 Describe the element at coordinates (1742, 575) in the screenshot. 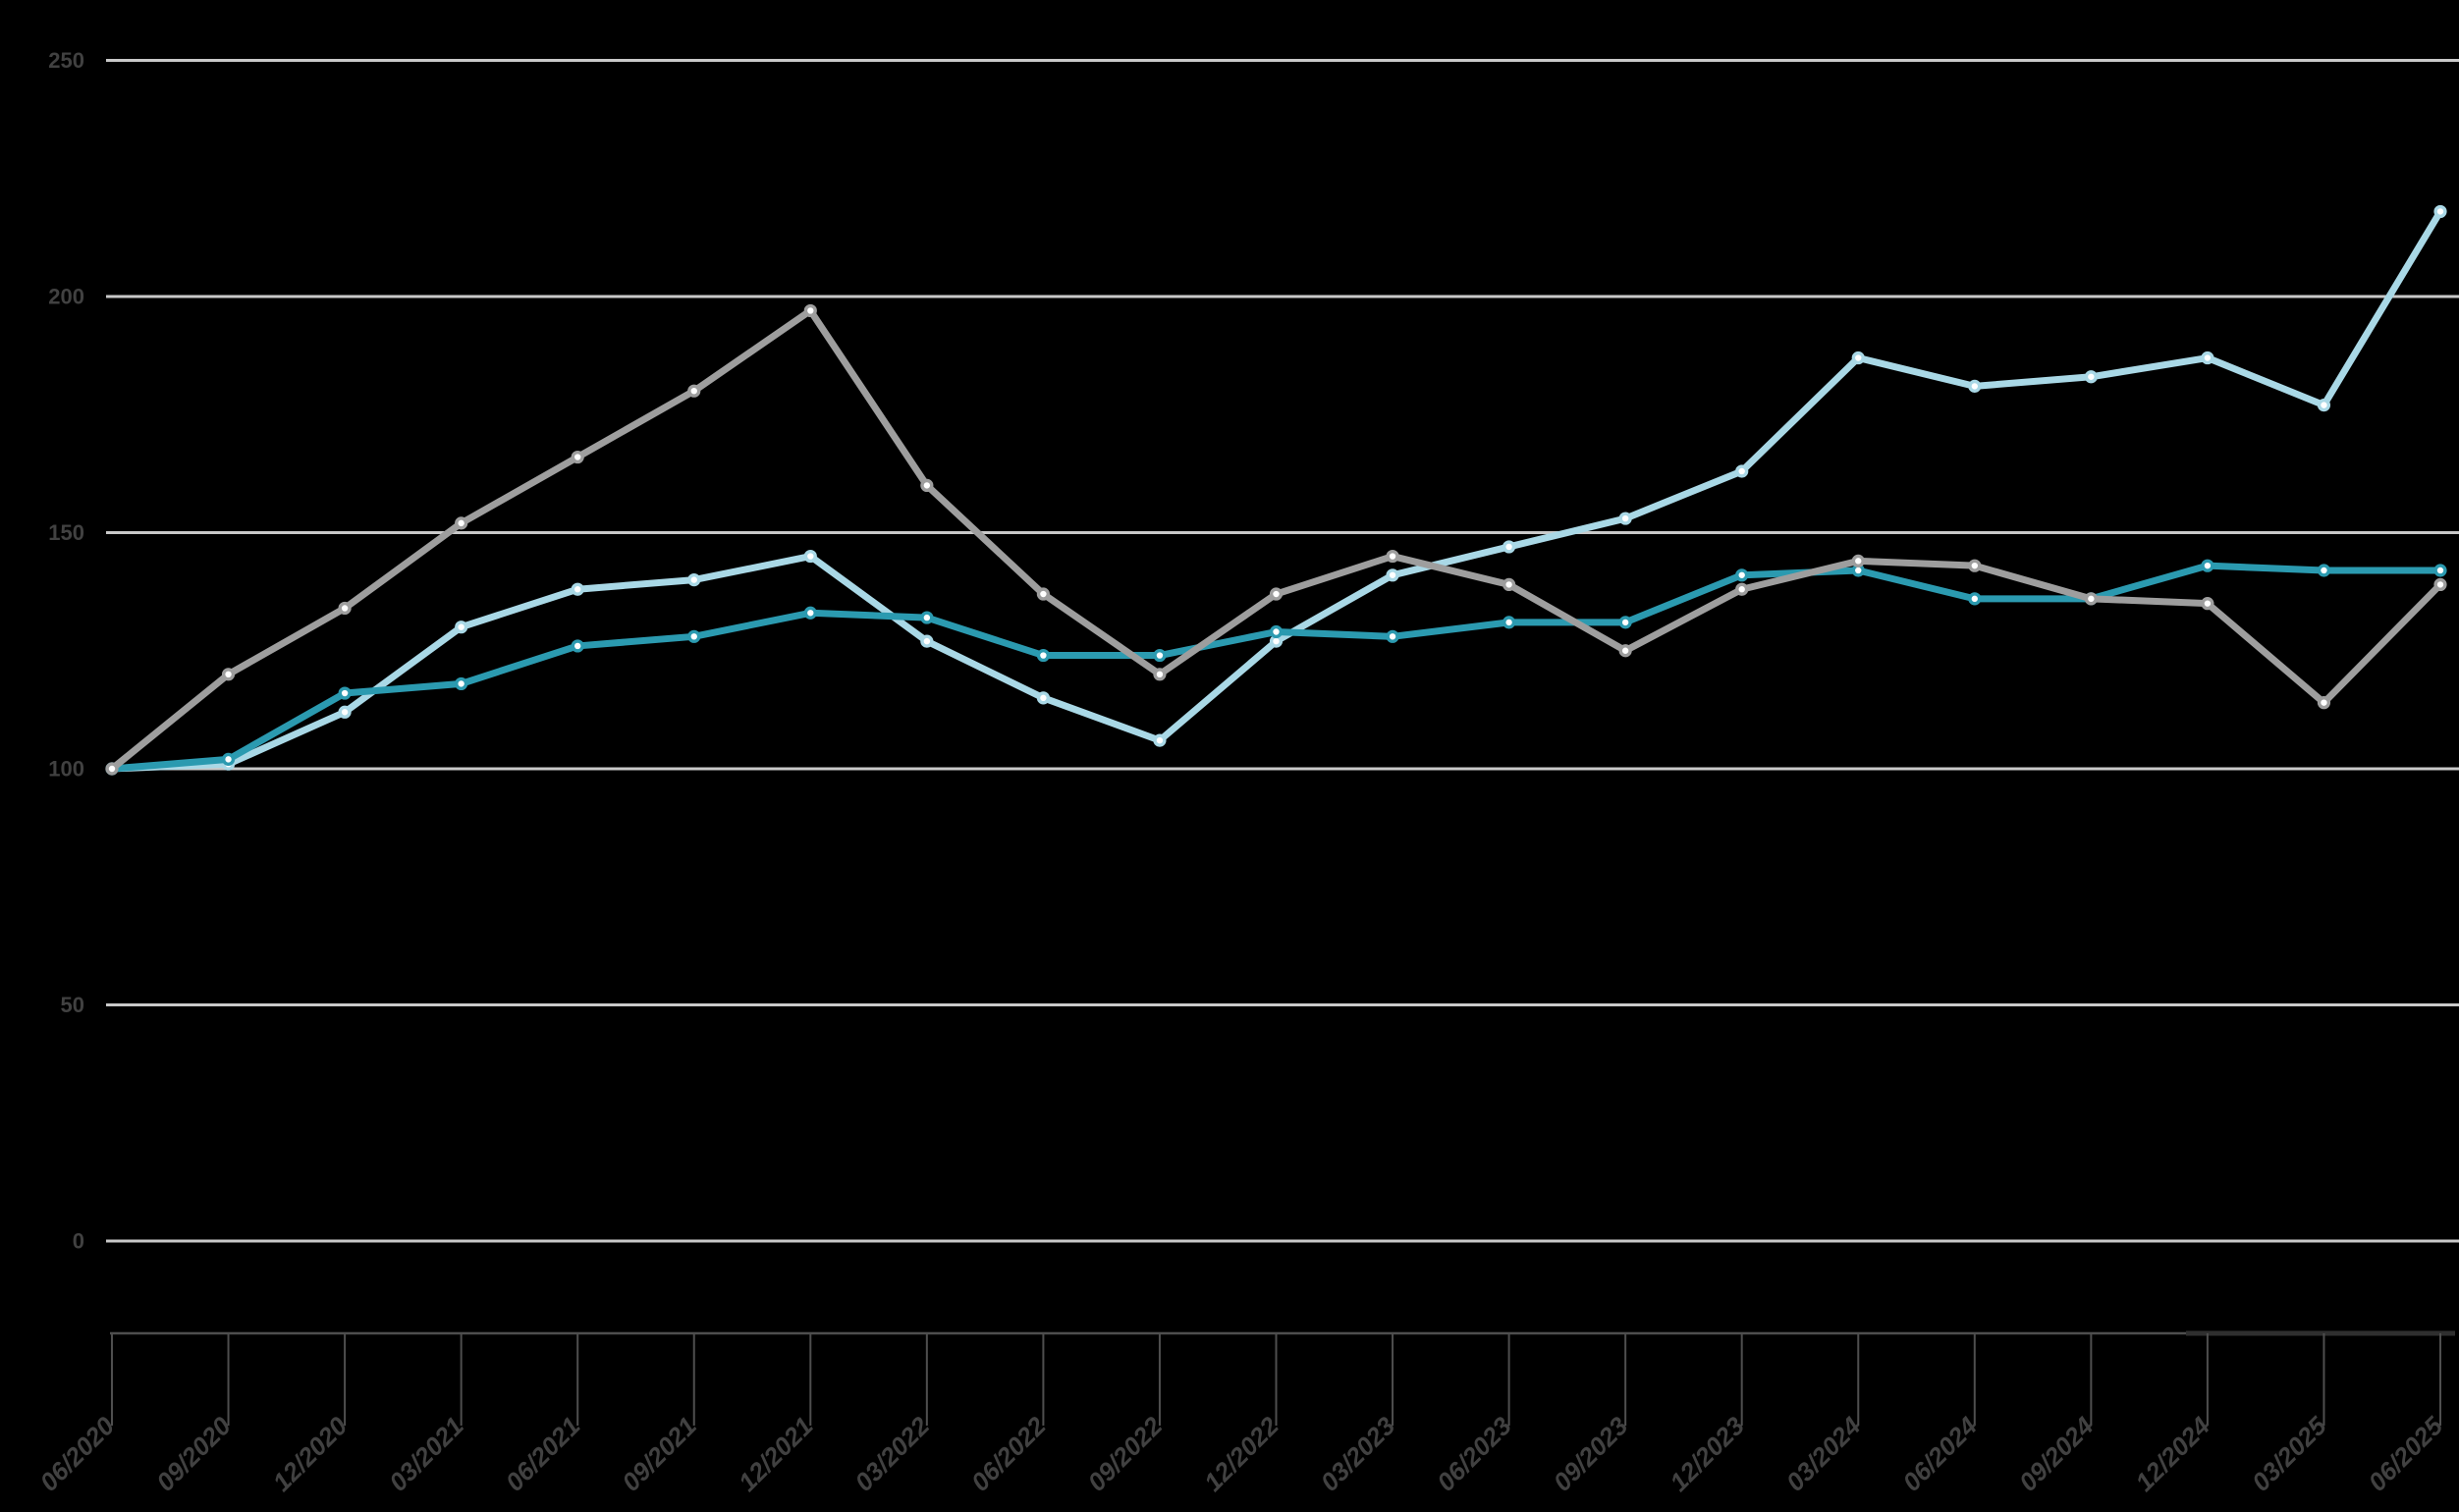

I see `teal-series-marker-12/2023` at that location.